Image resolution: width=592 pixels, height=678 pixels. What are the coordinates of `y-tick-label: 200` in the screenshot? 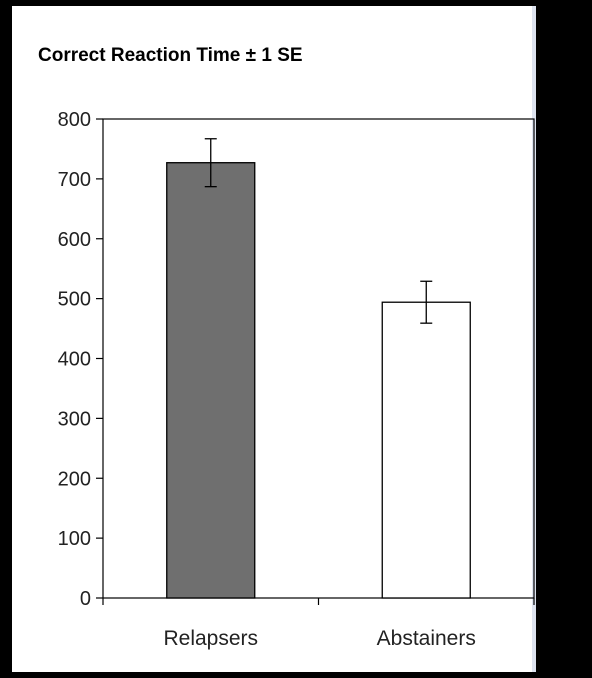 It's located at (74, 479).